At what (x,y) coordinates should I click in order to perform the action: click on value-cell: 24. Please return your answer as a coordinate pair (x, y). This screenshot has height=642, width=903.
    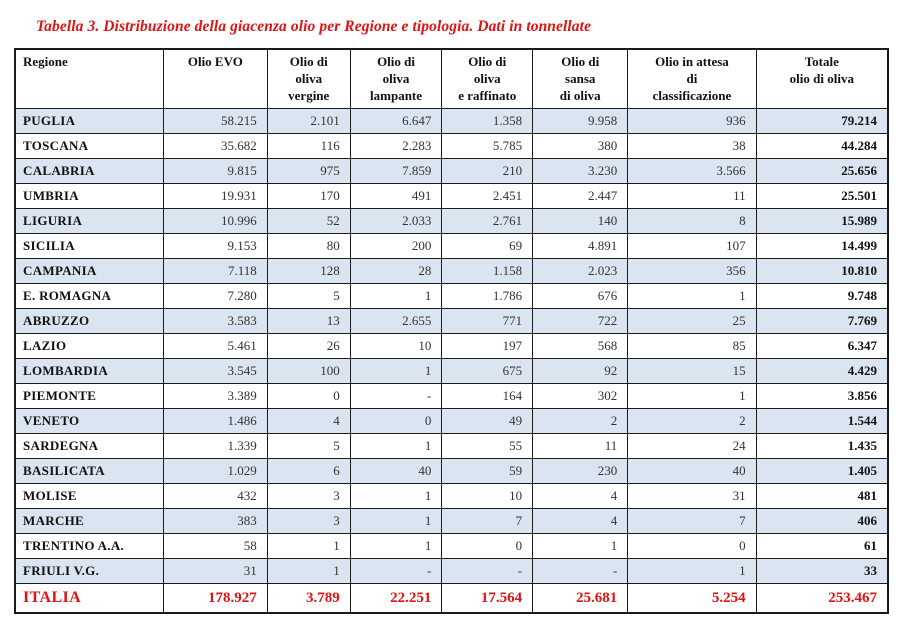
    Looking at the image, I should click on (692, 446).